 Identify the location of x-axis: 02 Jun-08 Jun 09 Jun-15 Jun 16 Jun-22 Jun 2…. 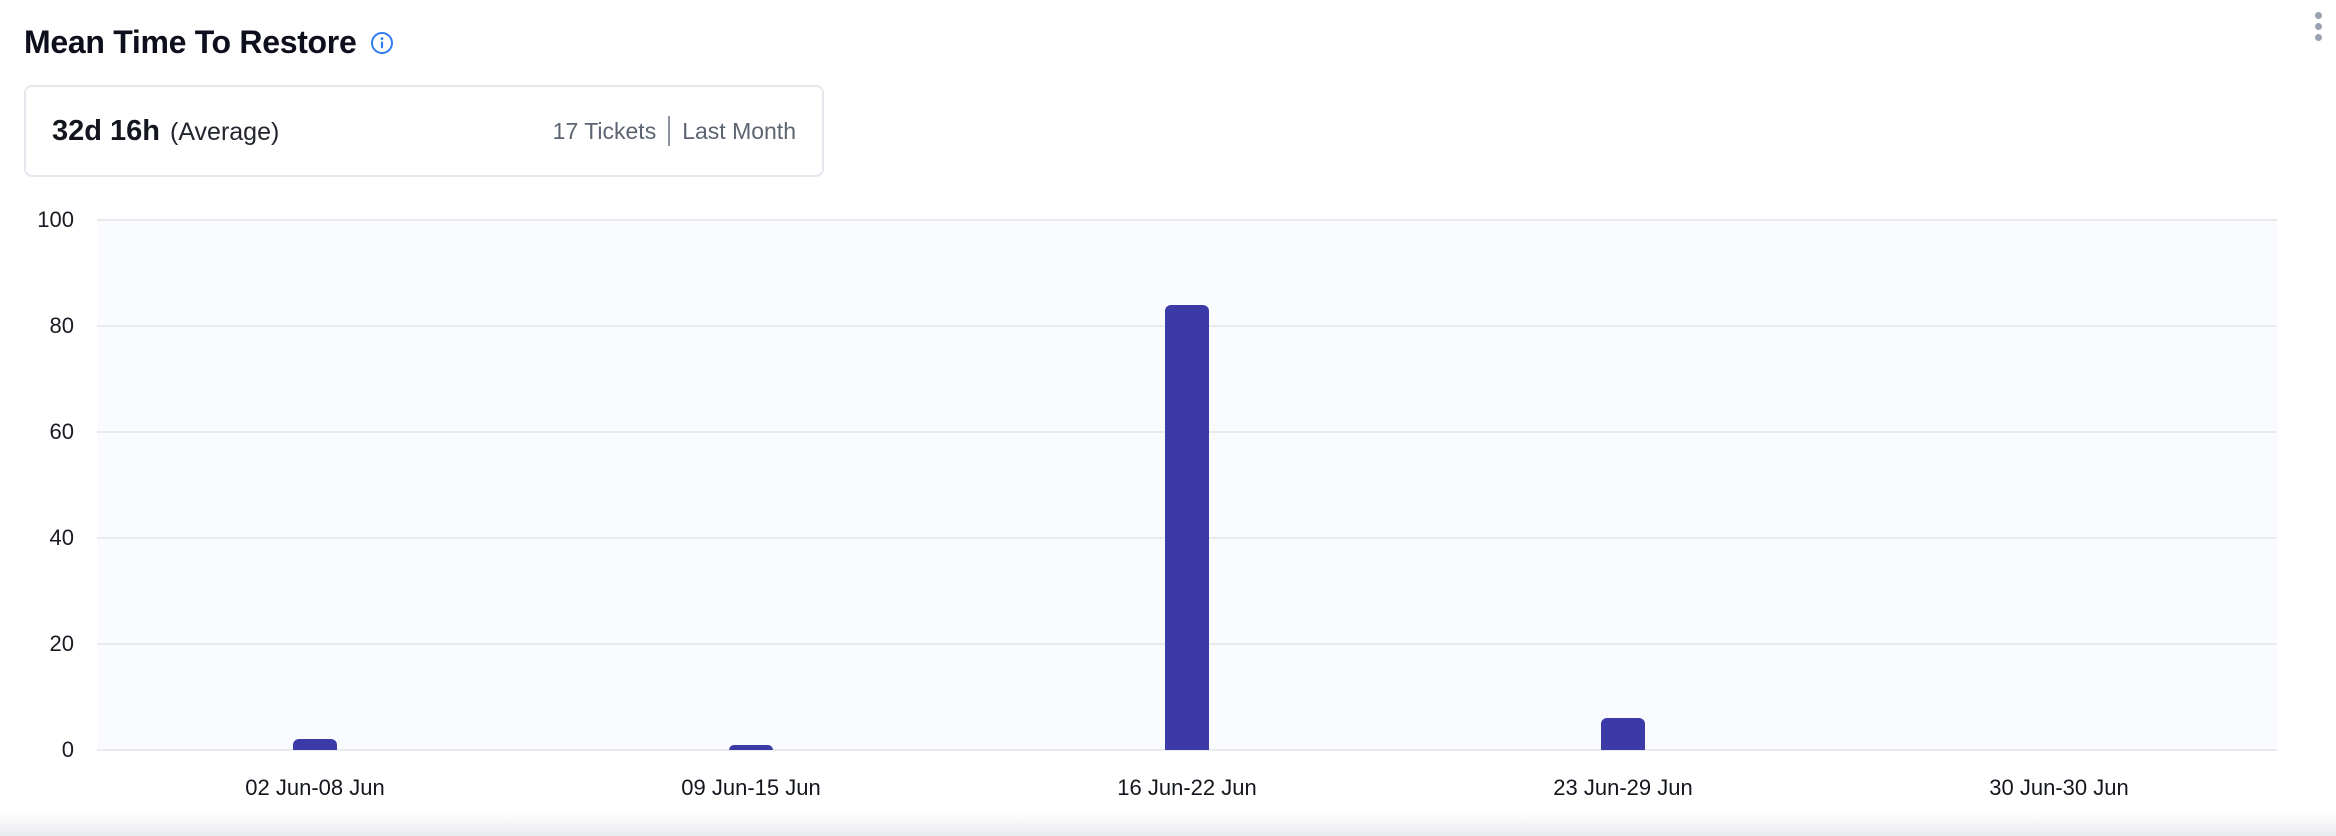
(1187, 788).